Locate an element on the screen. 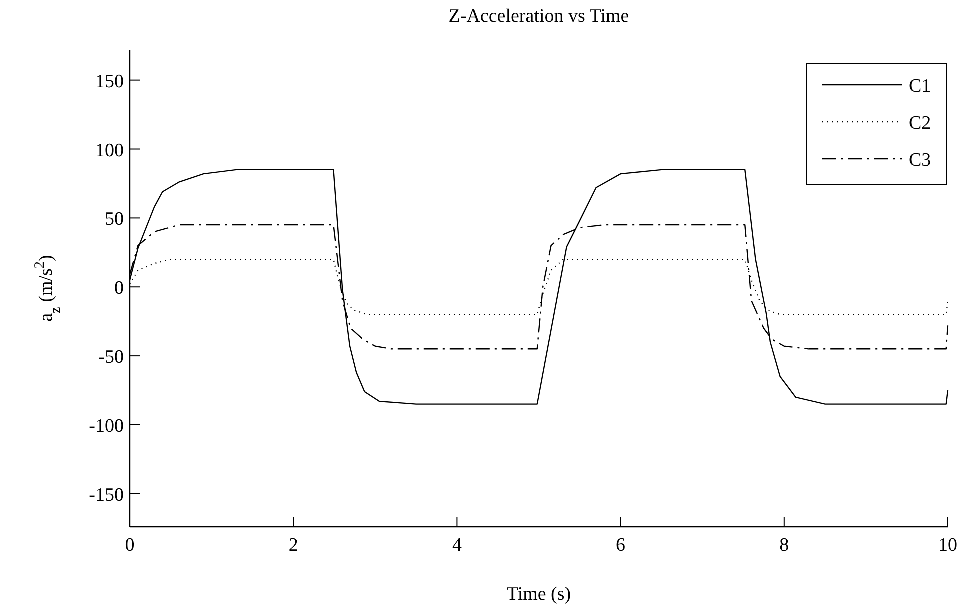 This screenshot has height=613, width=972. y-tick-label: 100 is located at coordinates (110, 151).